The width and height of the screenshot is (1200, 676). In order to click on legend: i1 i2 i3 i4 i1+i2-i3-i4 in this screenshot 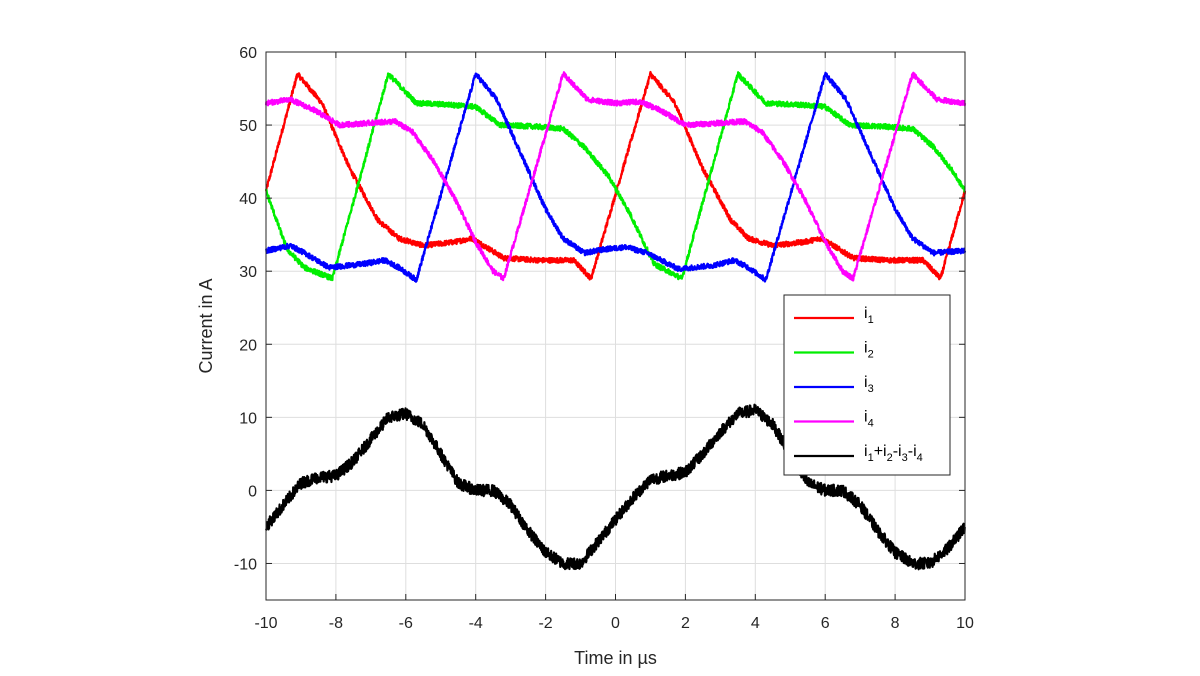, I will do `click(867, 385)`.